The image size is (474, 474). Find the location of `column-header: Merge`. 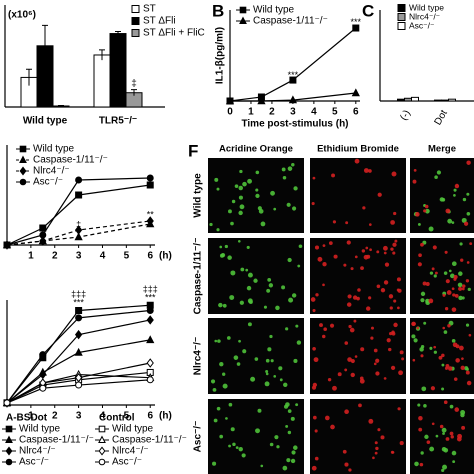

column-header: Merge is located at coordinates (442, 149).